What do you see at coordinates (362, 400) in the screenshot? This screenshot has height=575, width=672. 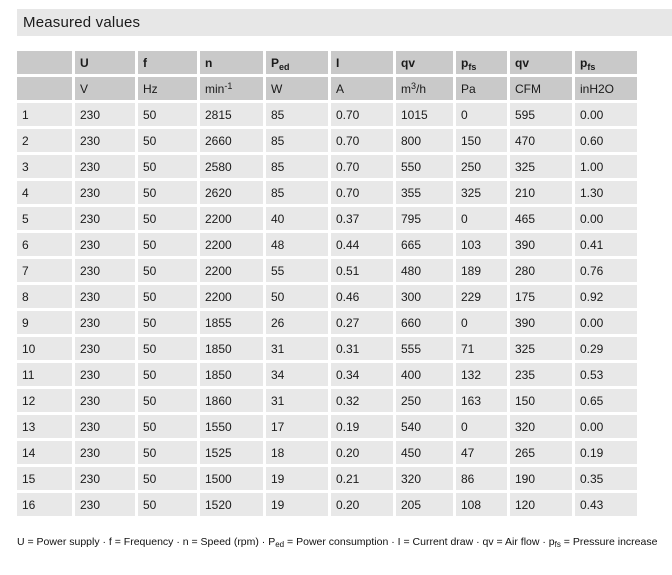 I see `table-cell-current: 0.32` at bounding box center [362, 400].